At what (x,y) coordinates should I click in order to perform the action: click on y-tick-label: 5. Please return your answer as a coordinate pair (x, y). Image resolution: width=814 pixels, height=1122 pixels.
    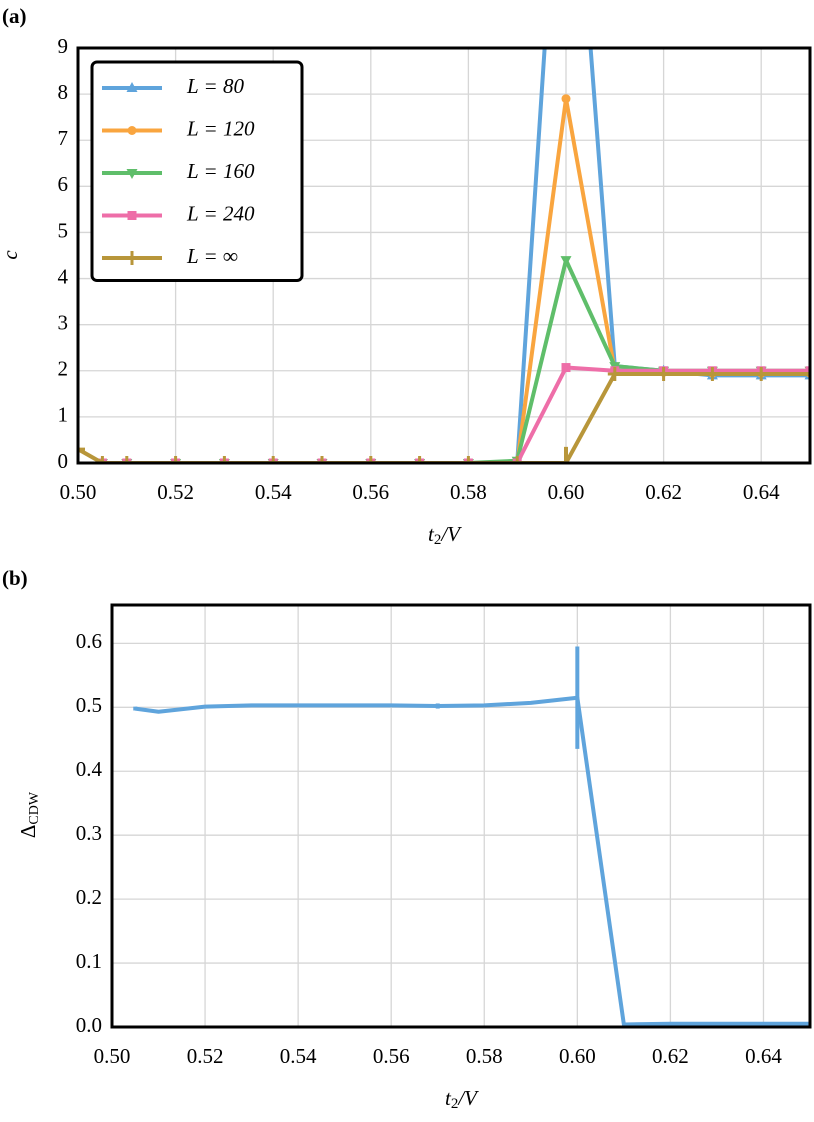
    Looking at the image, I should click on (63, 230).